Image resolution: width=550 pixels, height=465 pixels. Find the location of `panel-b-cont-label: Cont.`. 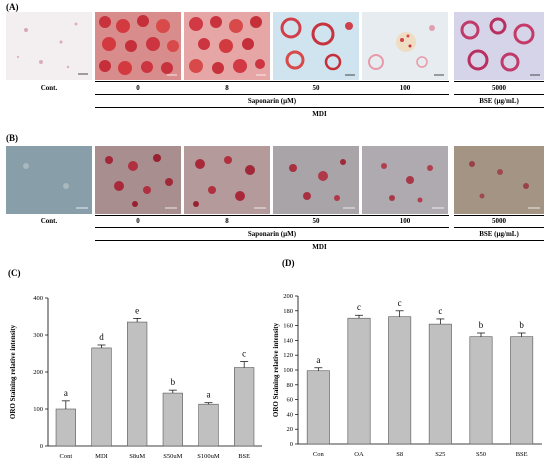

panel-b-cont-label: Cont. is located at coordinates (49, 221).